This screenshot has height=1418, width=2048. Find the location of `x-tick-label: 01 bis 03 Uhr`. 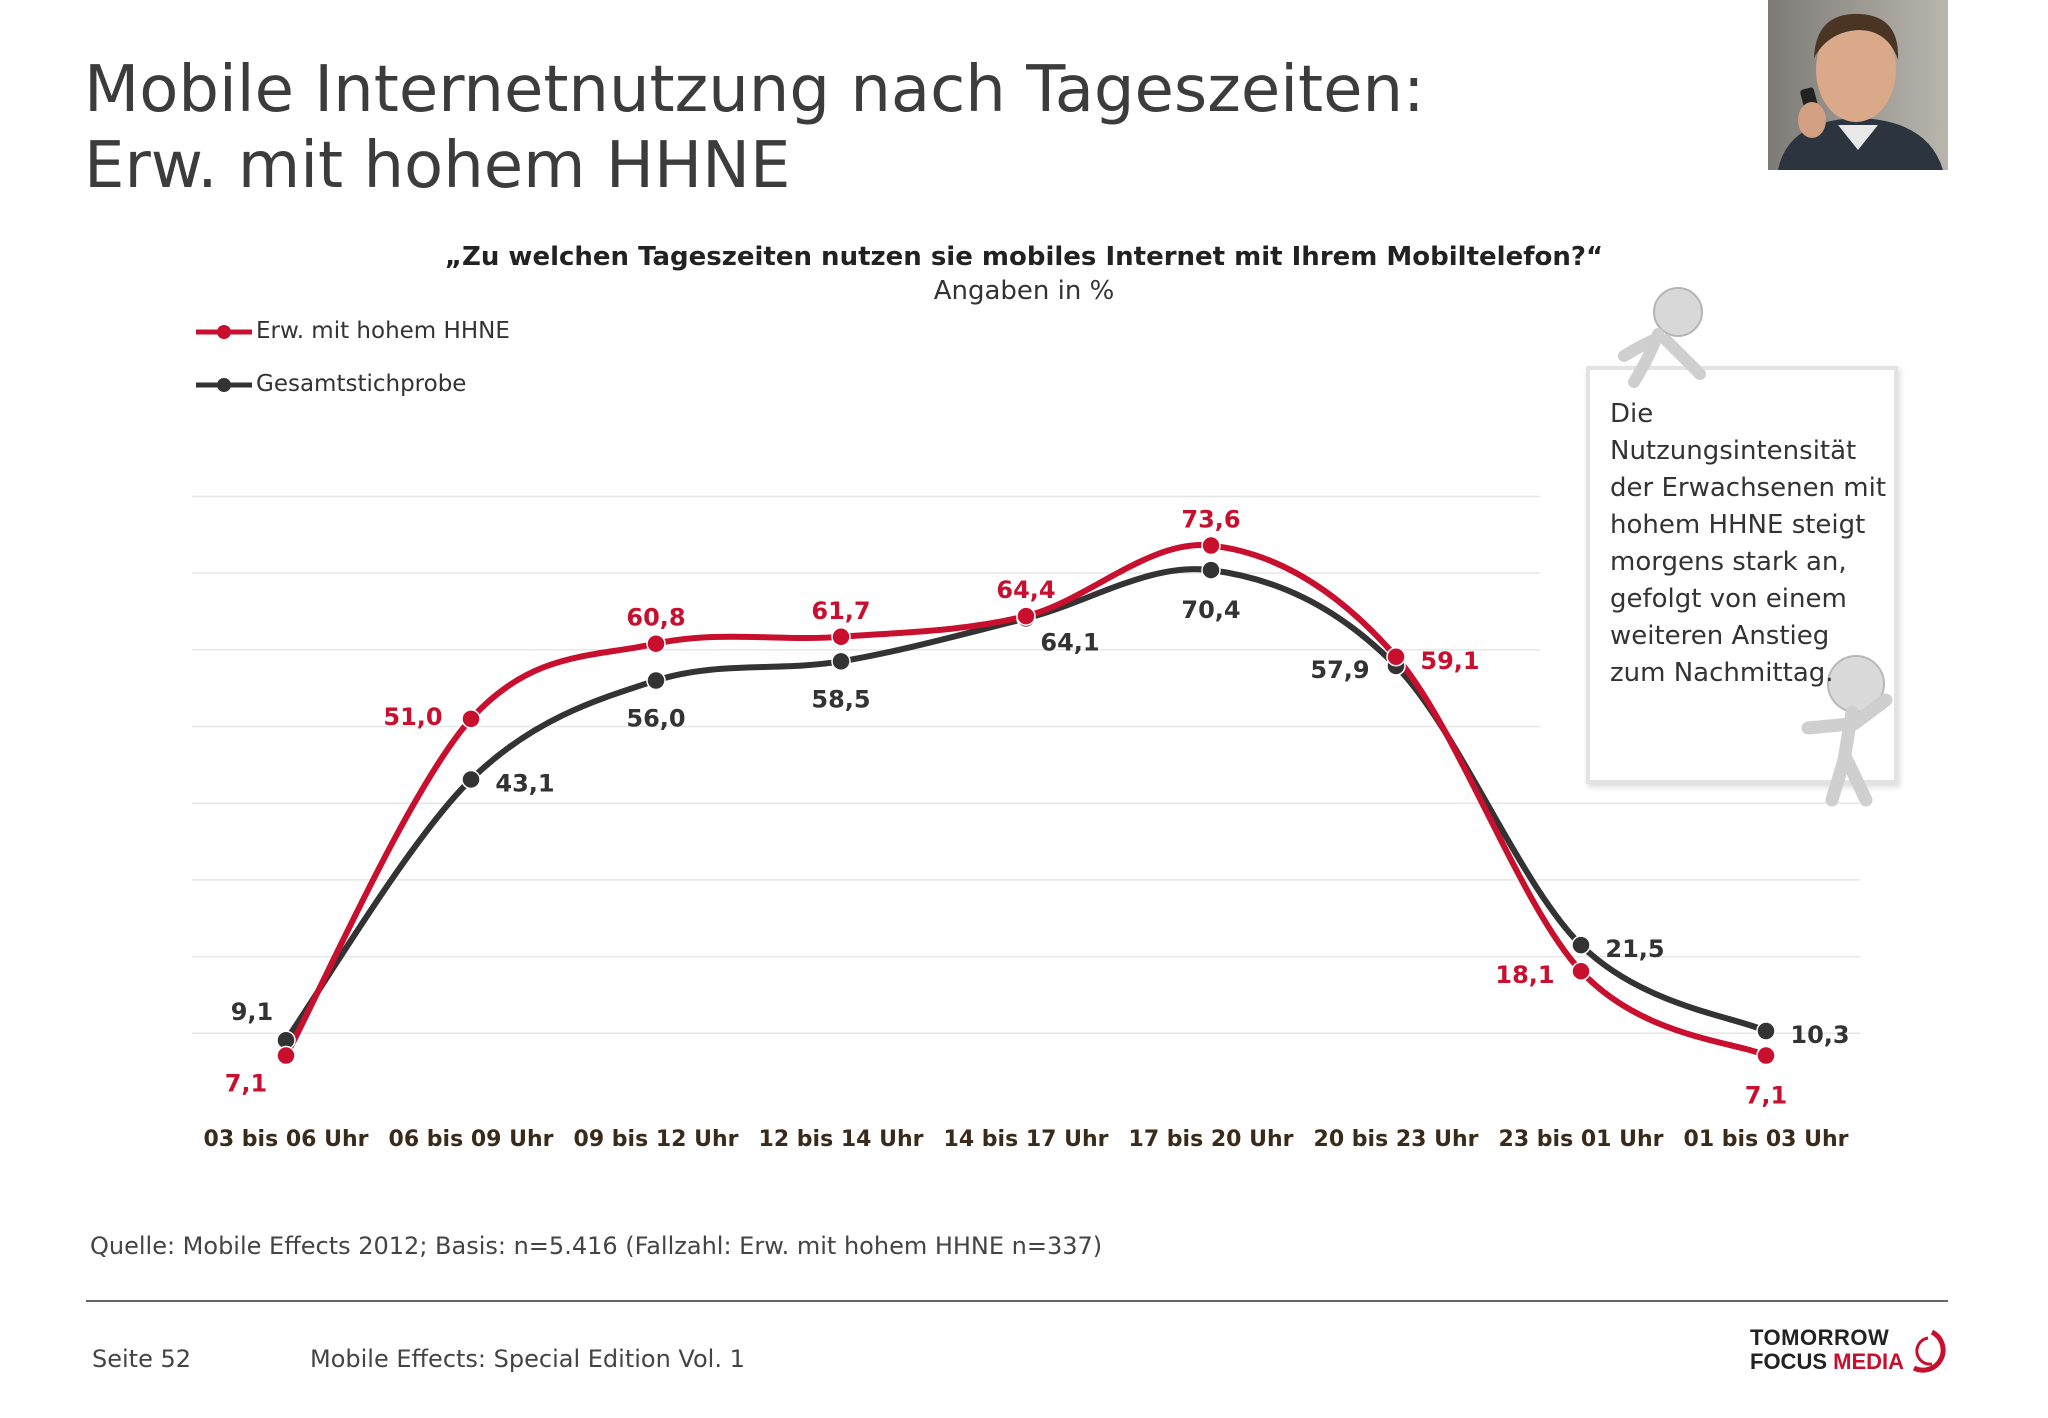

x-tick-label: 01 bis 03 Uhr is located at coordinates (1766, 1139).